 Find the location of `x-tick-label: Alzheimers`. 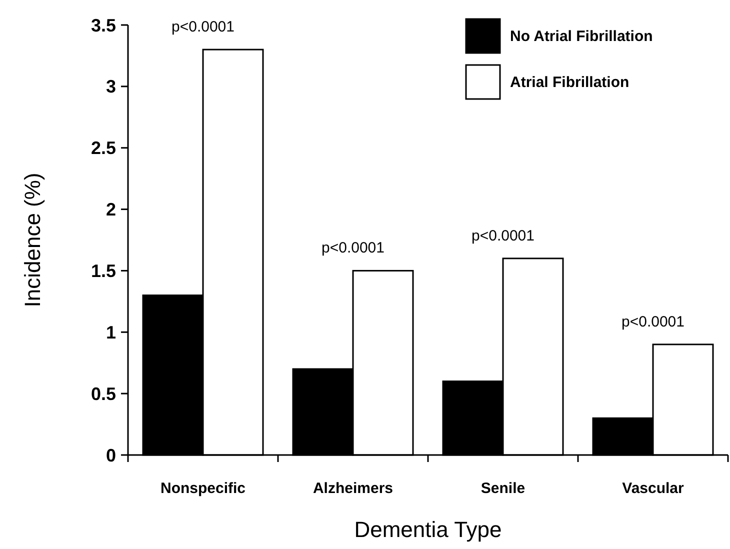

x-tick-label: Alzheimers is located at coordinates (353, 488).